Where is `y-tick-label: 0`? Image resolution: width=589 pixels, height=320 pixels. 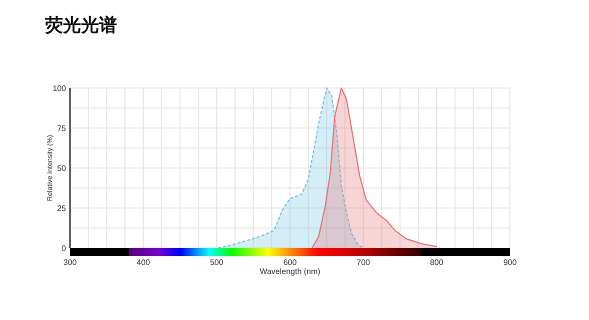
y-tick-label: 0 is located at coordinates (64, 248).